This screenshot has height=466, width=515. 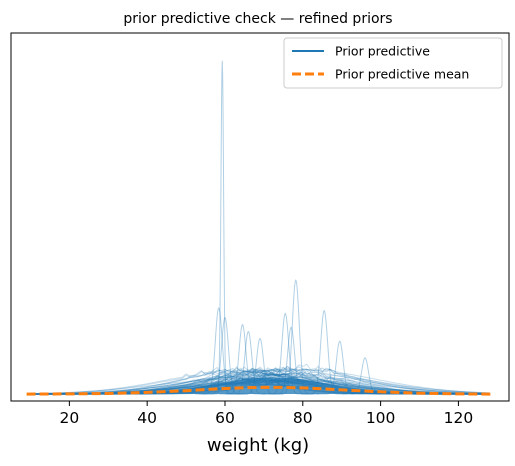 What do you see at coordinates (402, 74) in the screenshot?
I see `legend-label-prior-predictive-mean: Prior predictive mean` at bounding box center [402, 74].